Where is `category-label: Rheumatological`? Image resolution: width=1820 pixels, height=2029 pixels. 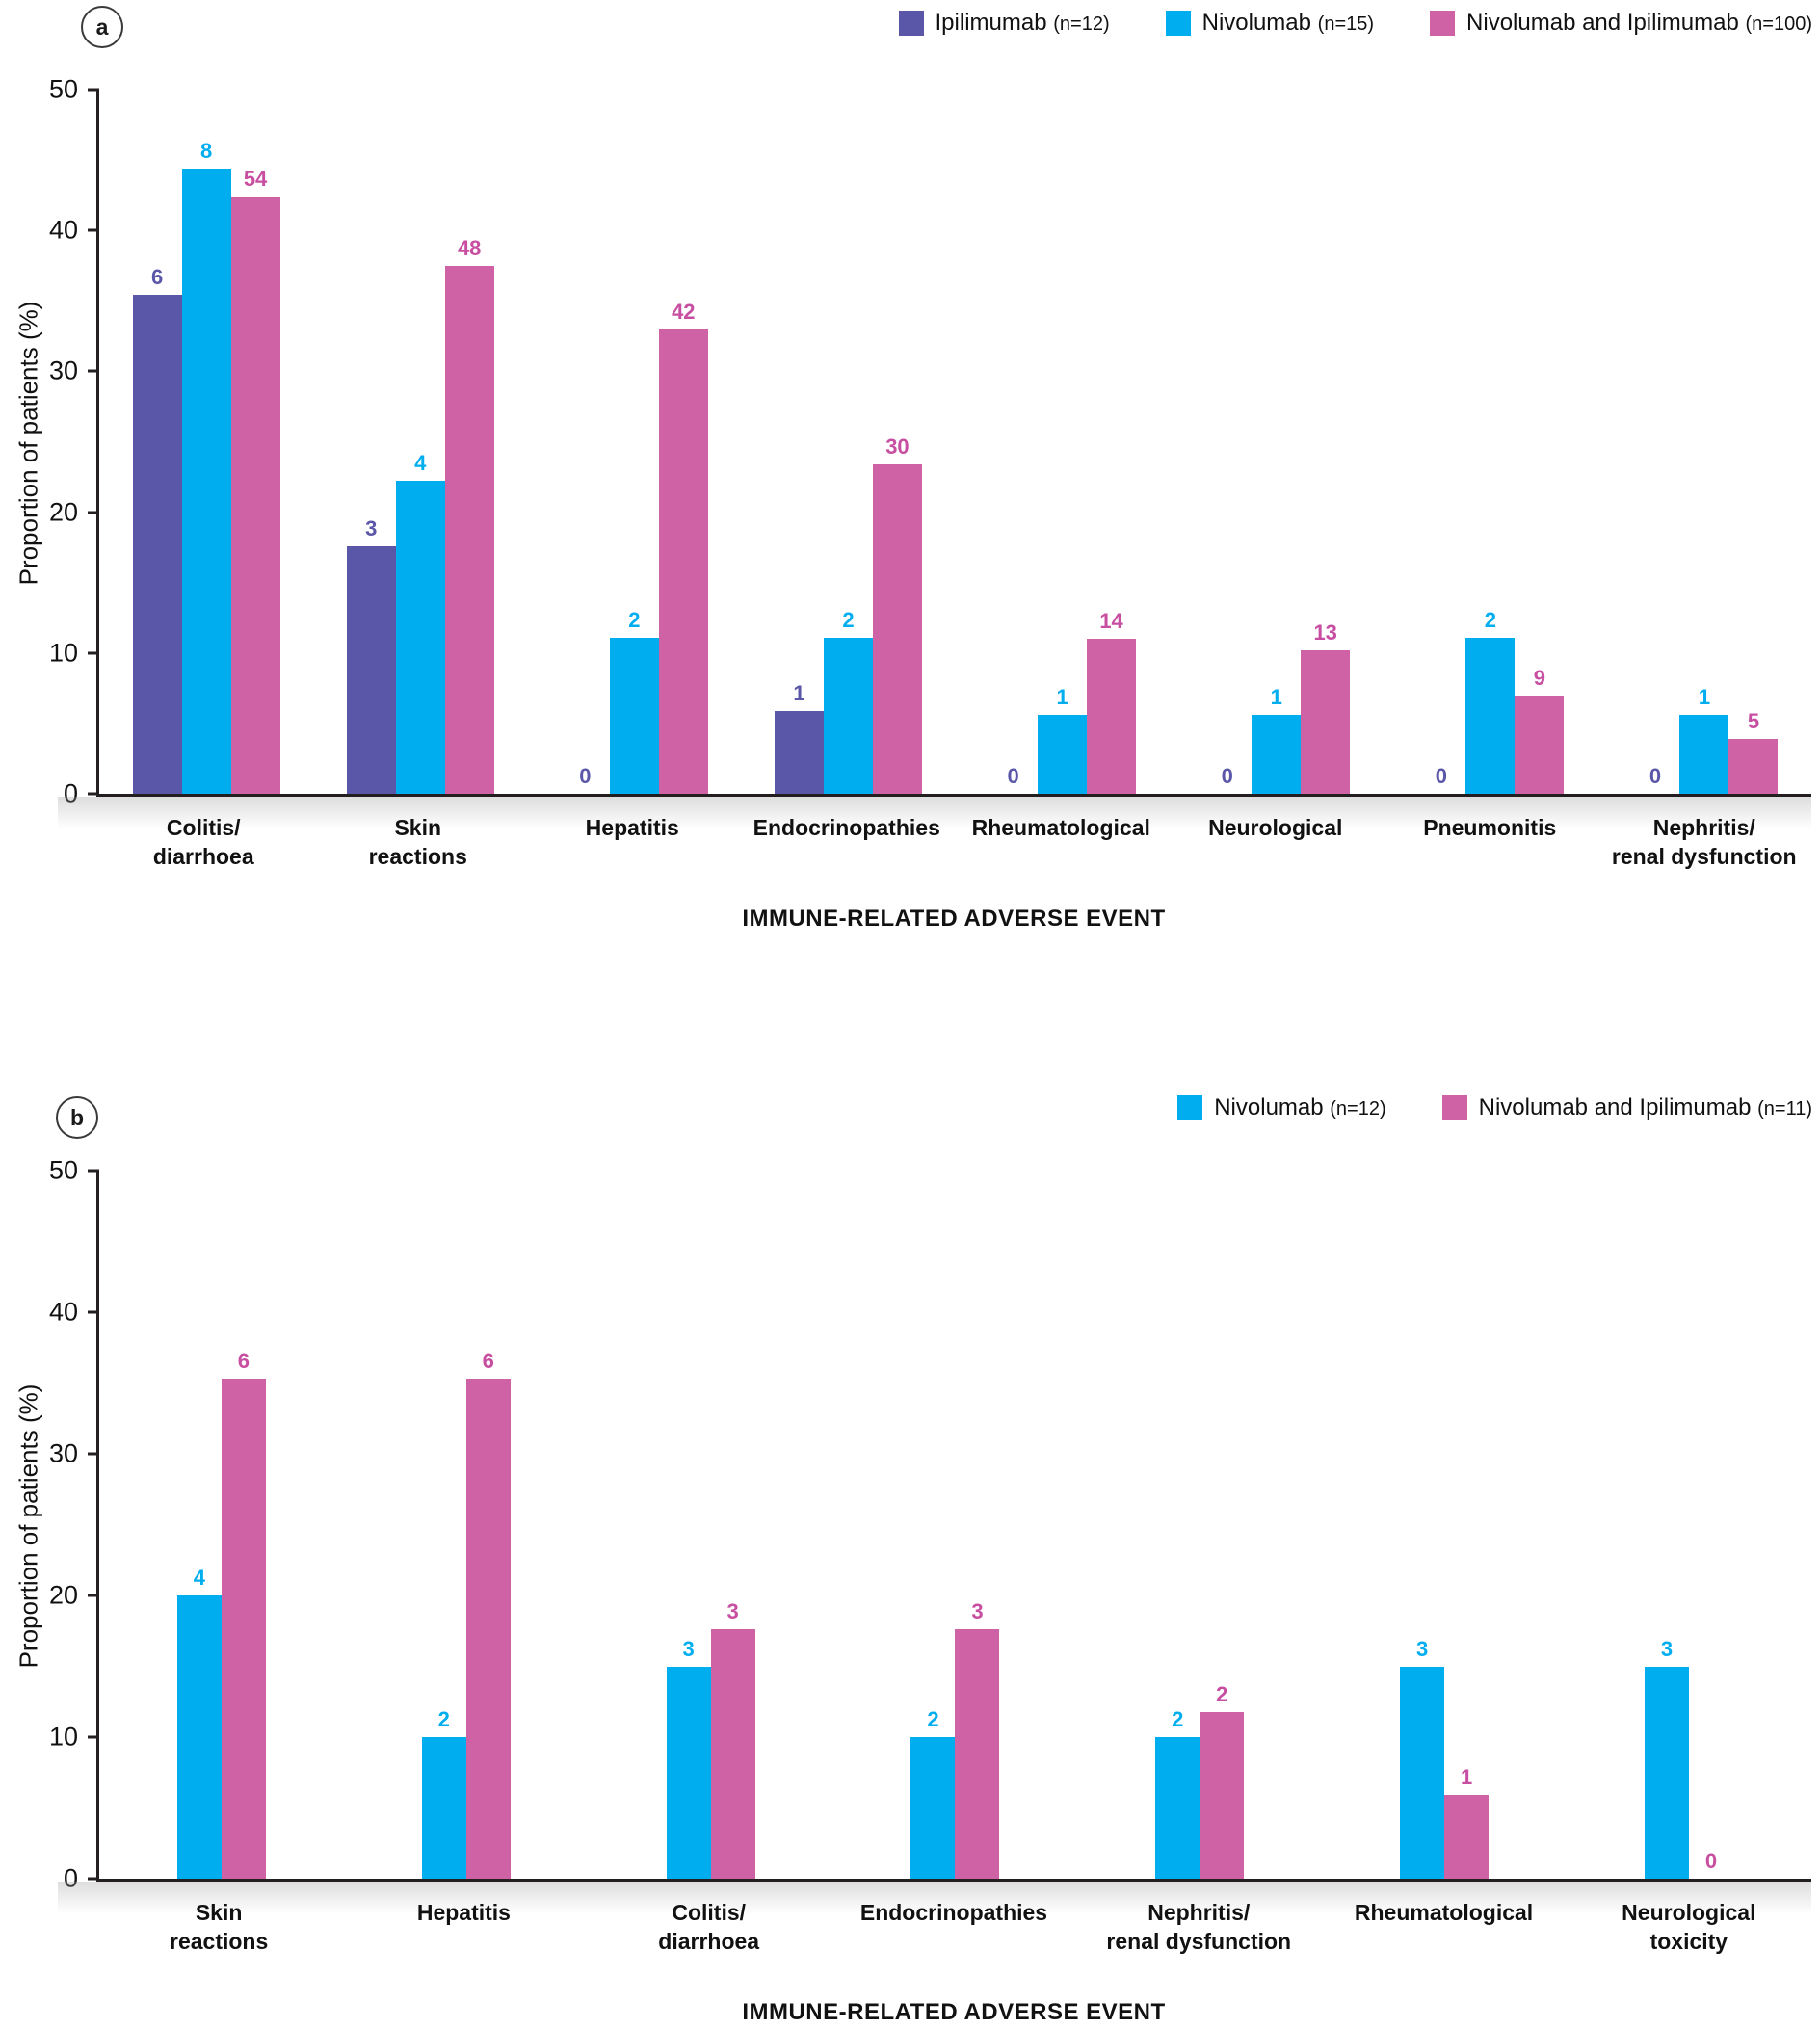 category-label: Rheumatological is located at coordinates (1444, 1912).